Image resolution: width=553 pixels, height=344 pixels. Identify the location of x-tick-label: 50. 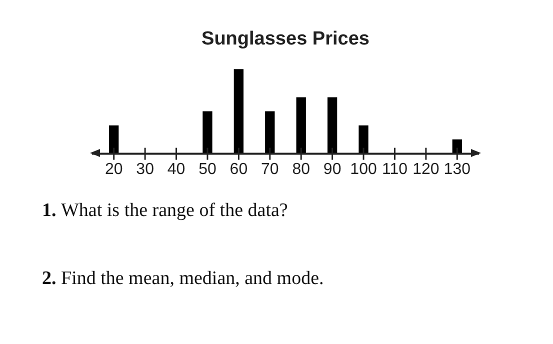
(207, 169).